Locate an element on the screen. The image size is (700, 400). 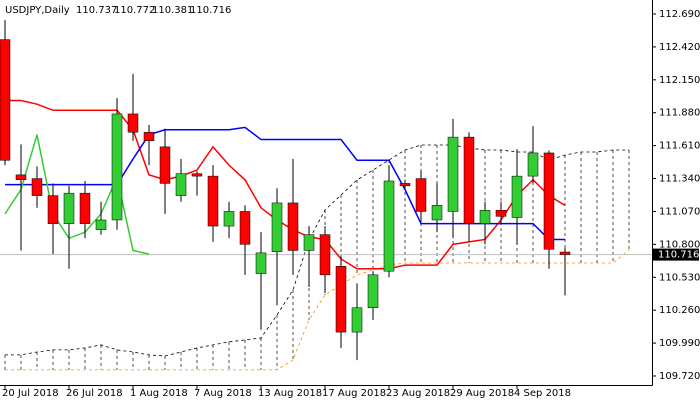
ohlc-low: 110.381 is located at coordinates (172, 10).